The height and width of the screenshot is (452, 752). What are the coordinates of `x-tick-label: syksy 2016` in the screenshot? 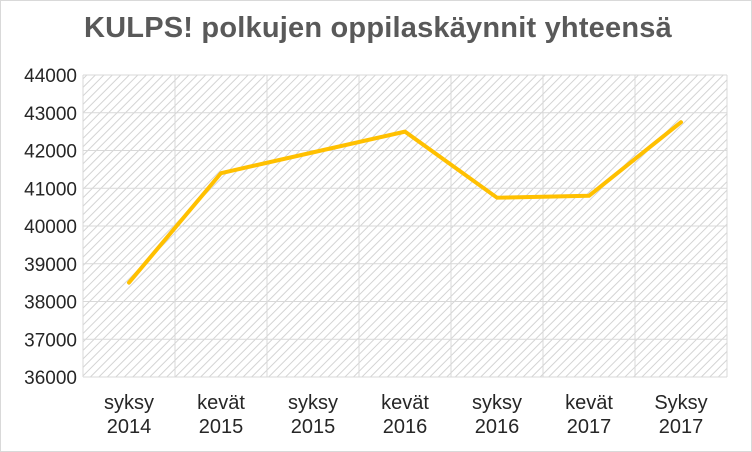 It's located at (497, 415).